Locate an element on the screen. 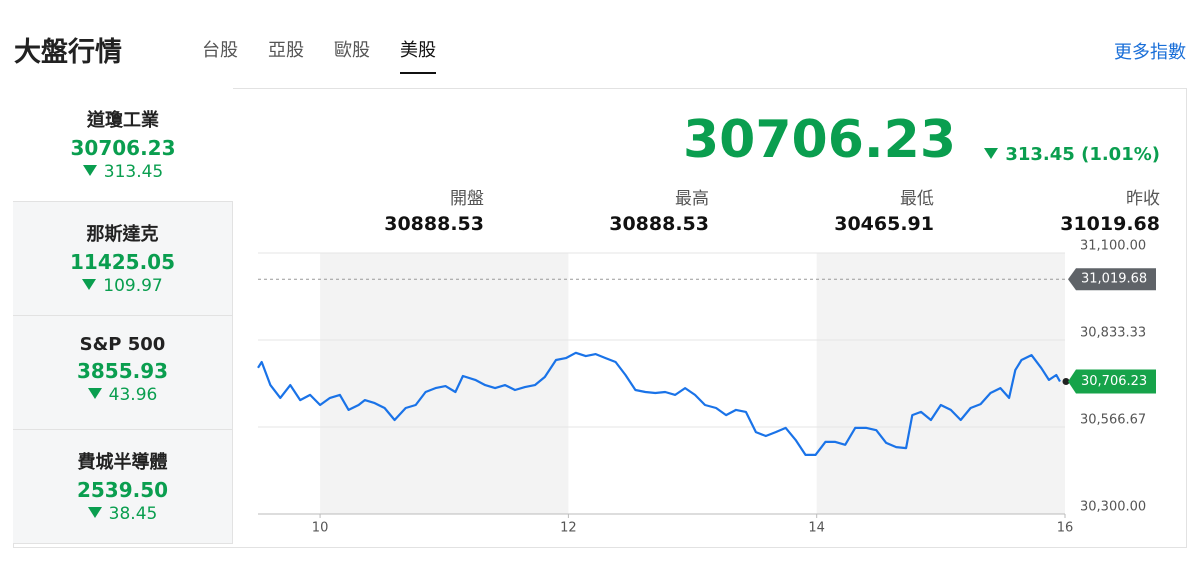 Image resolution: width=1198 pixels, height=588 pixels. stat: 昨收 31019.68 is located at coordinates (1060, 209).